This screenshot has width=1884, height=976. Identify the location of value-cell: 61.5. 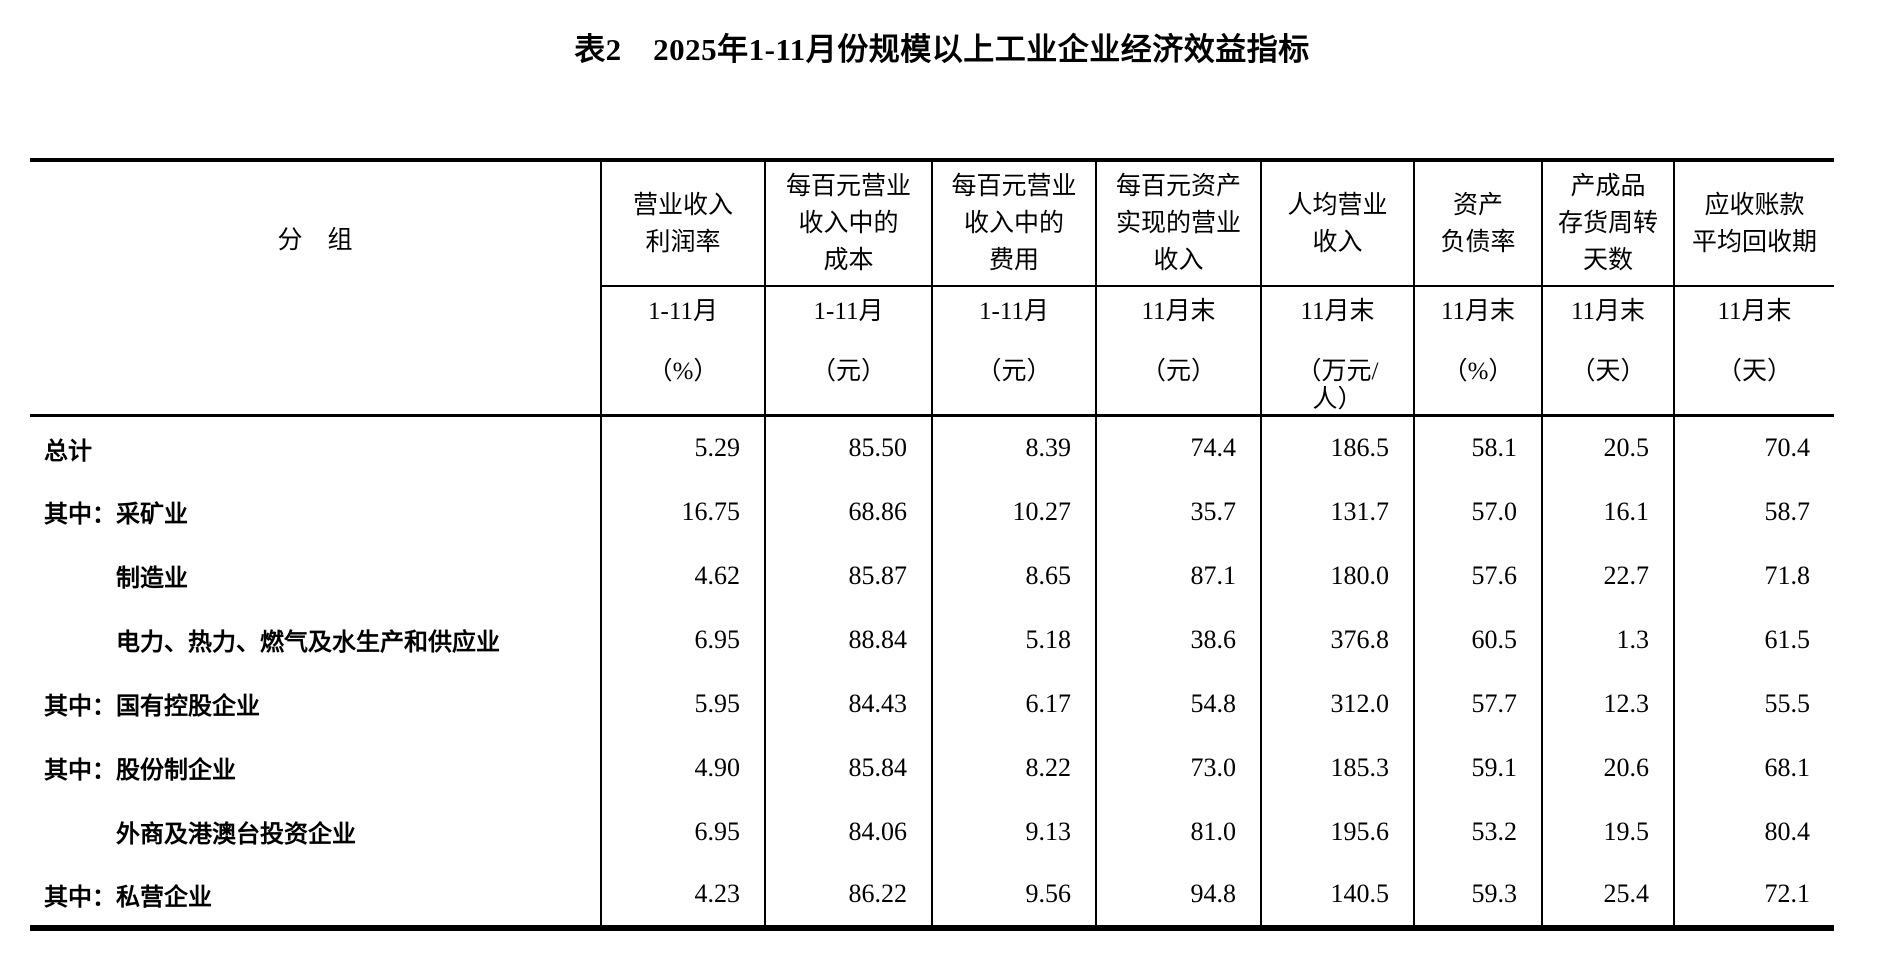
(1753, 639).